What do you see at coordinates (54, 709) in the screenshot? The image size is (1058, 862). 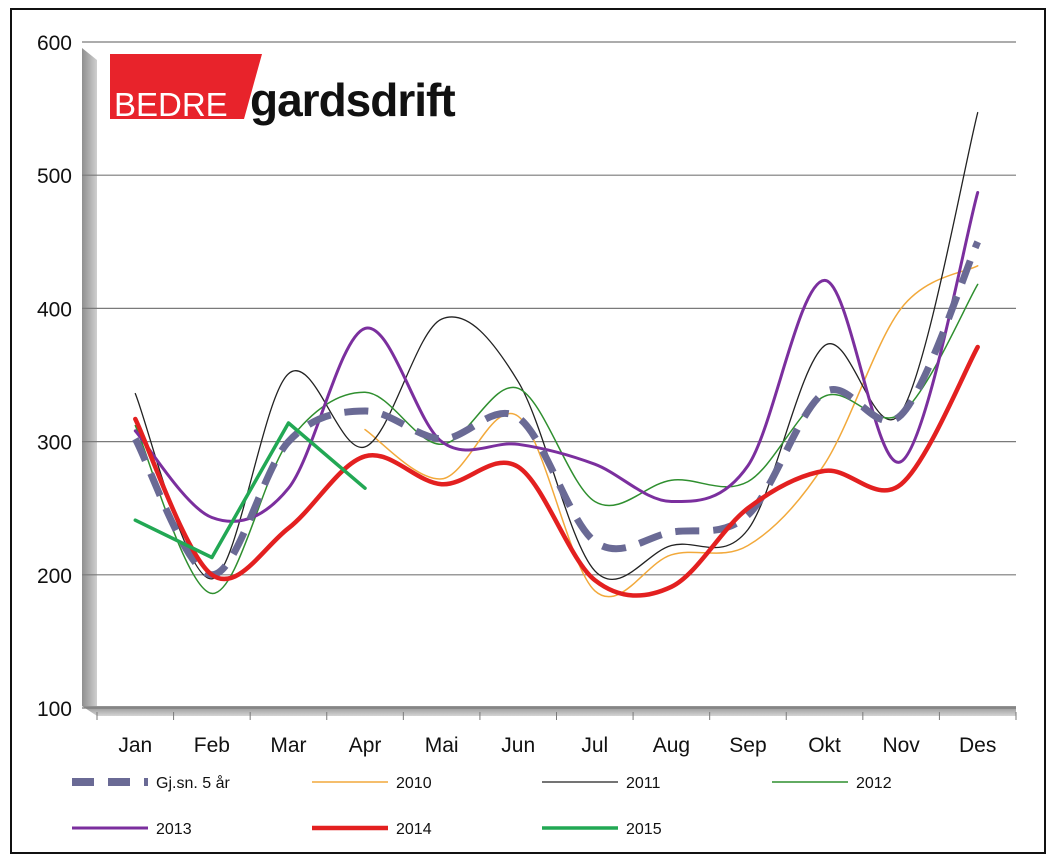 I see `y-tick-label: 100` at bounding box center [54, 709].